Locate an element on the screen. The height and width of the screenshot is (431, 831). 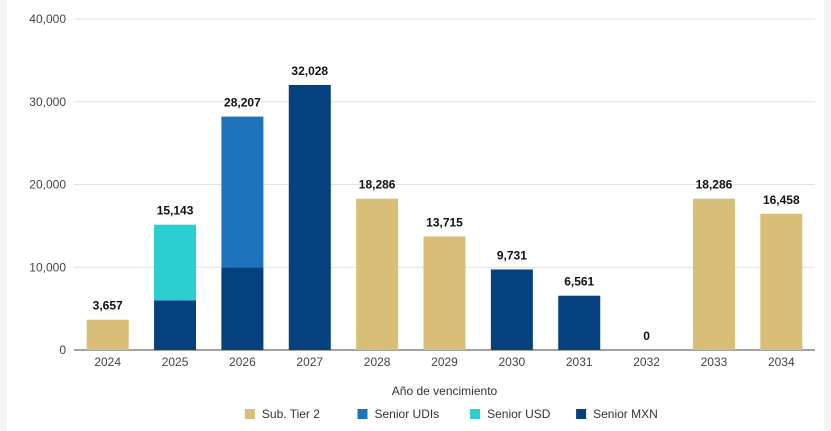
legend-label-senior-mxn: Senior MXN is located at coordinates (625, 414).